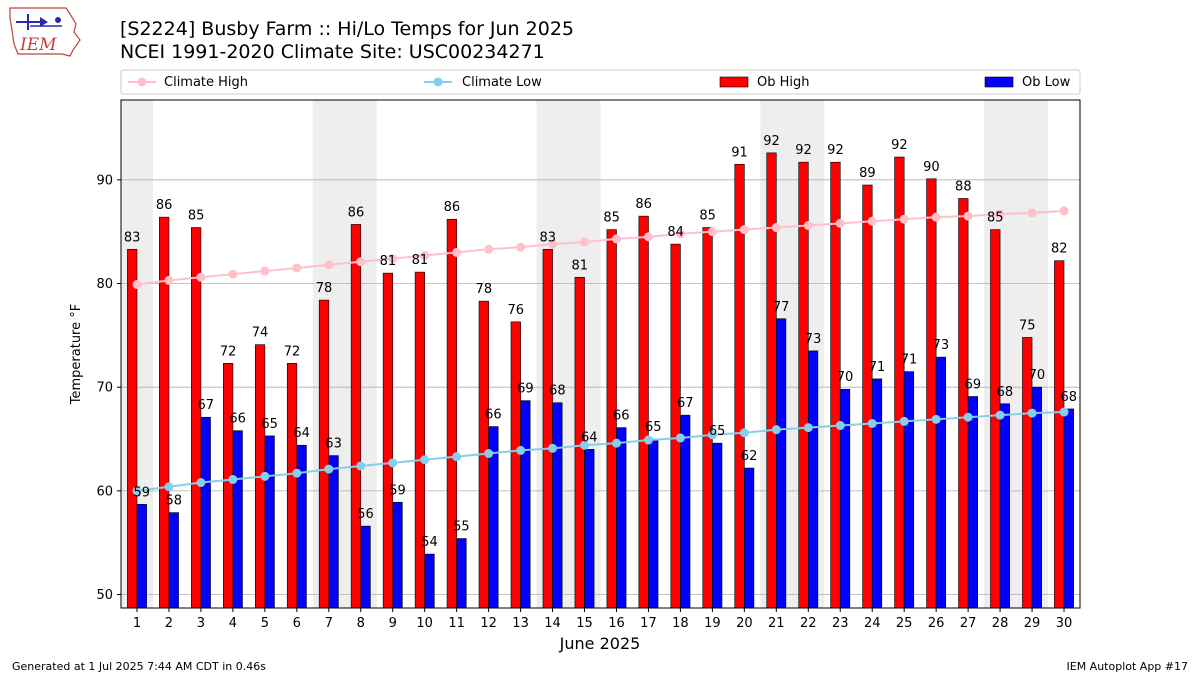 This screenshot has width=1200, height=675. Describe the element at coordinates (488, 623) in the screenshot. I see `x-tick-label-12: 12` at that location.